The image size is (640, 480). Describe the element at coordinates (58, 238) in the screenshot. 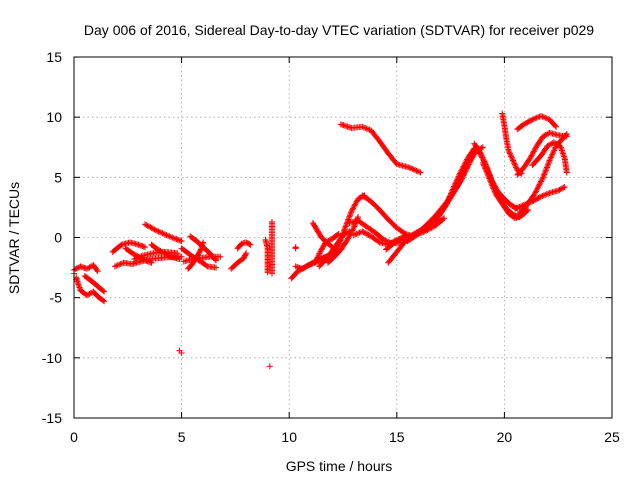

I see `y-tick-label: 0` at that location.